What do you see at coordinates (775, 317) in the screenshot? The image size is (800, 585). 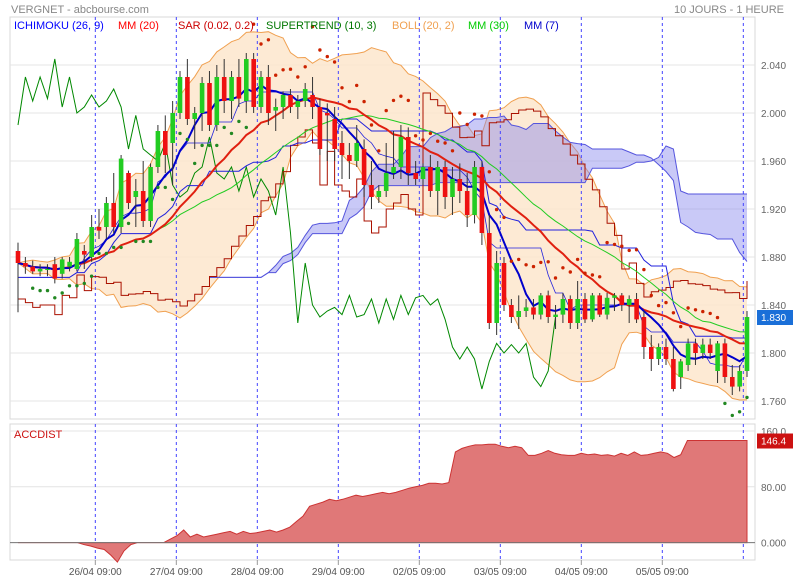 I see `last-price-badge` at bounding box center [775, 317].